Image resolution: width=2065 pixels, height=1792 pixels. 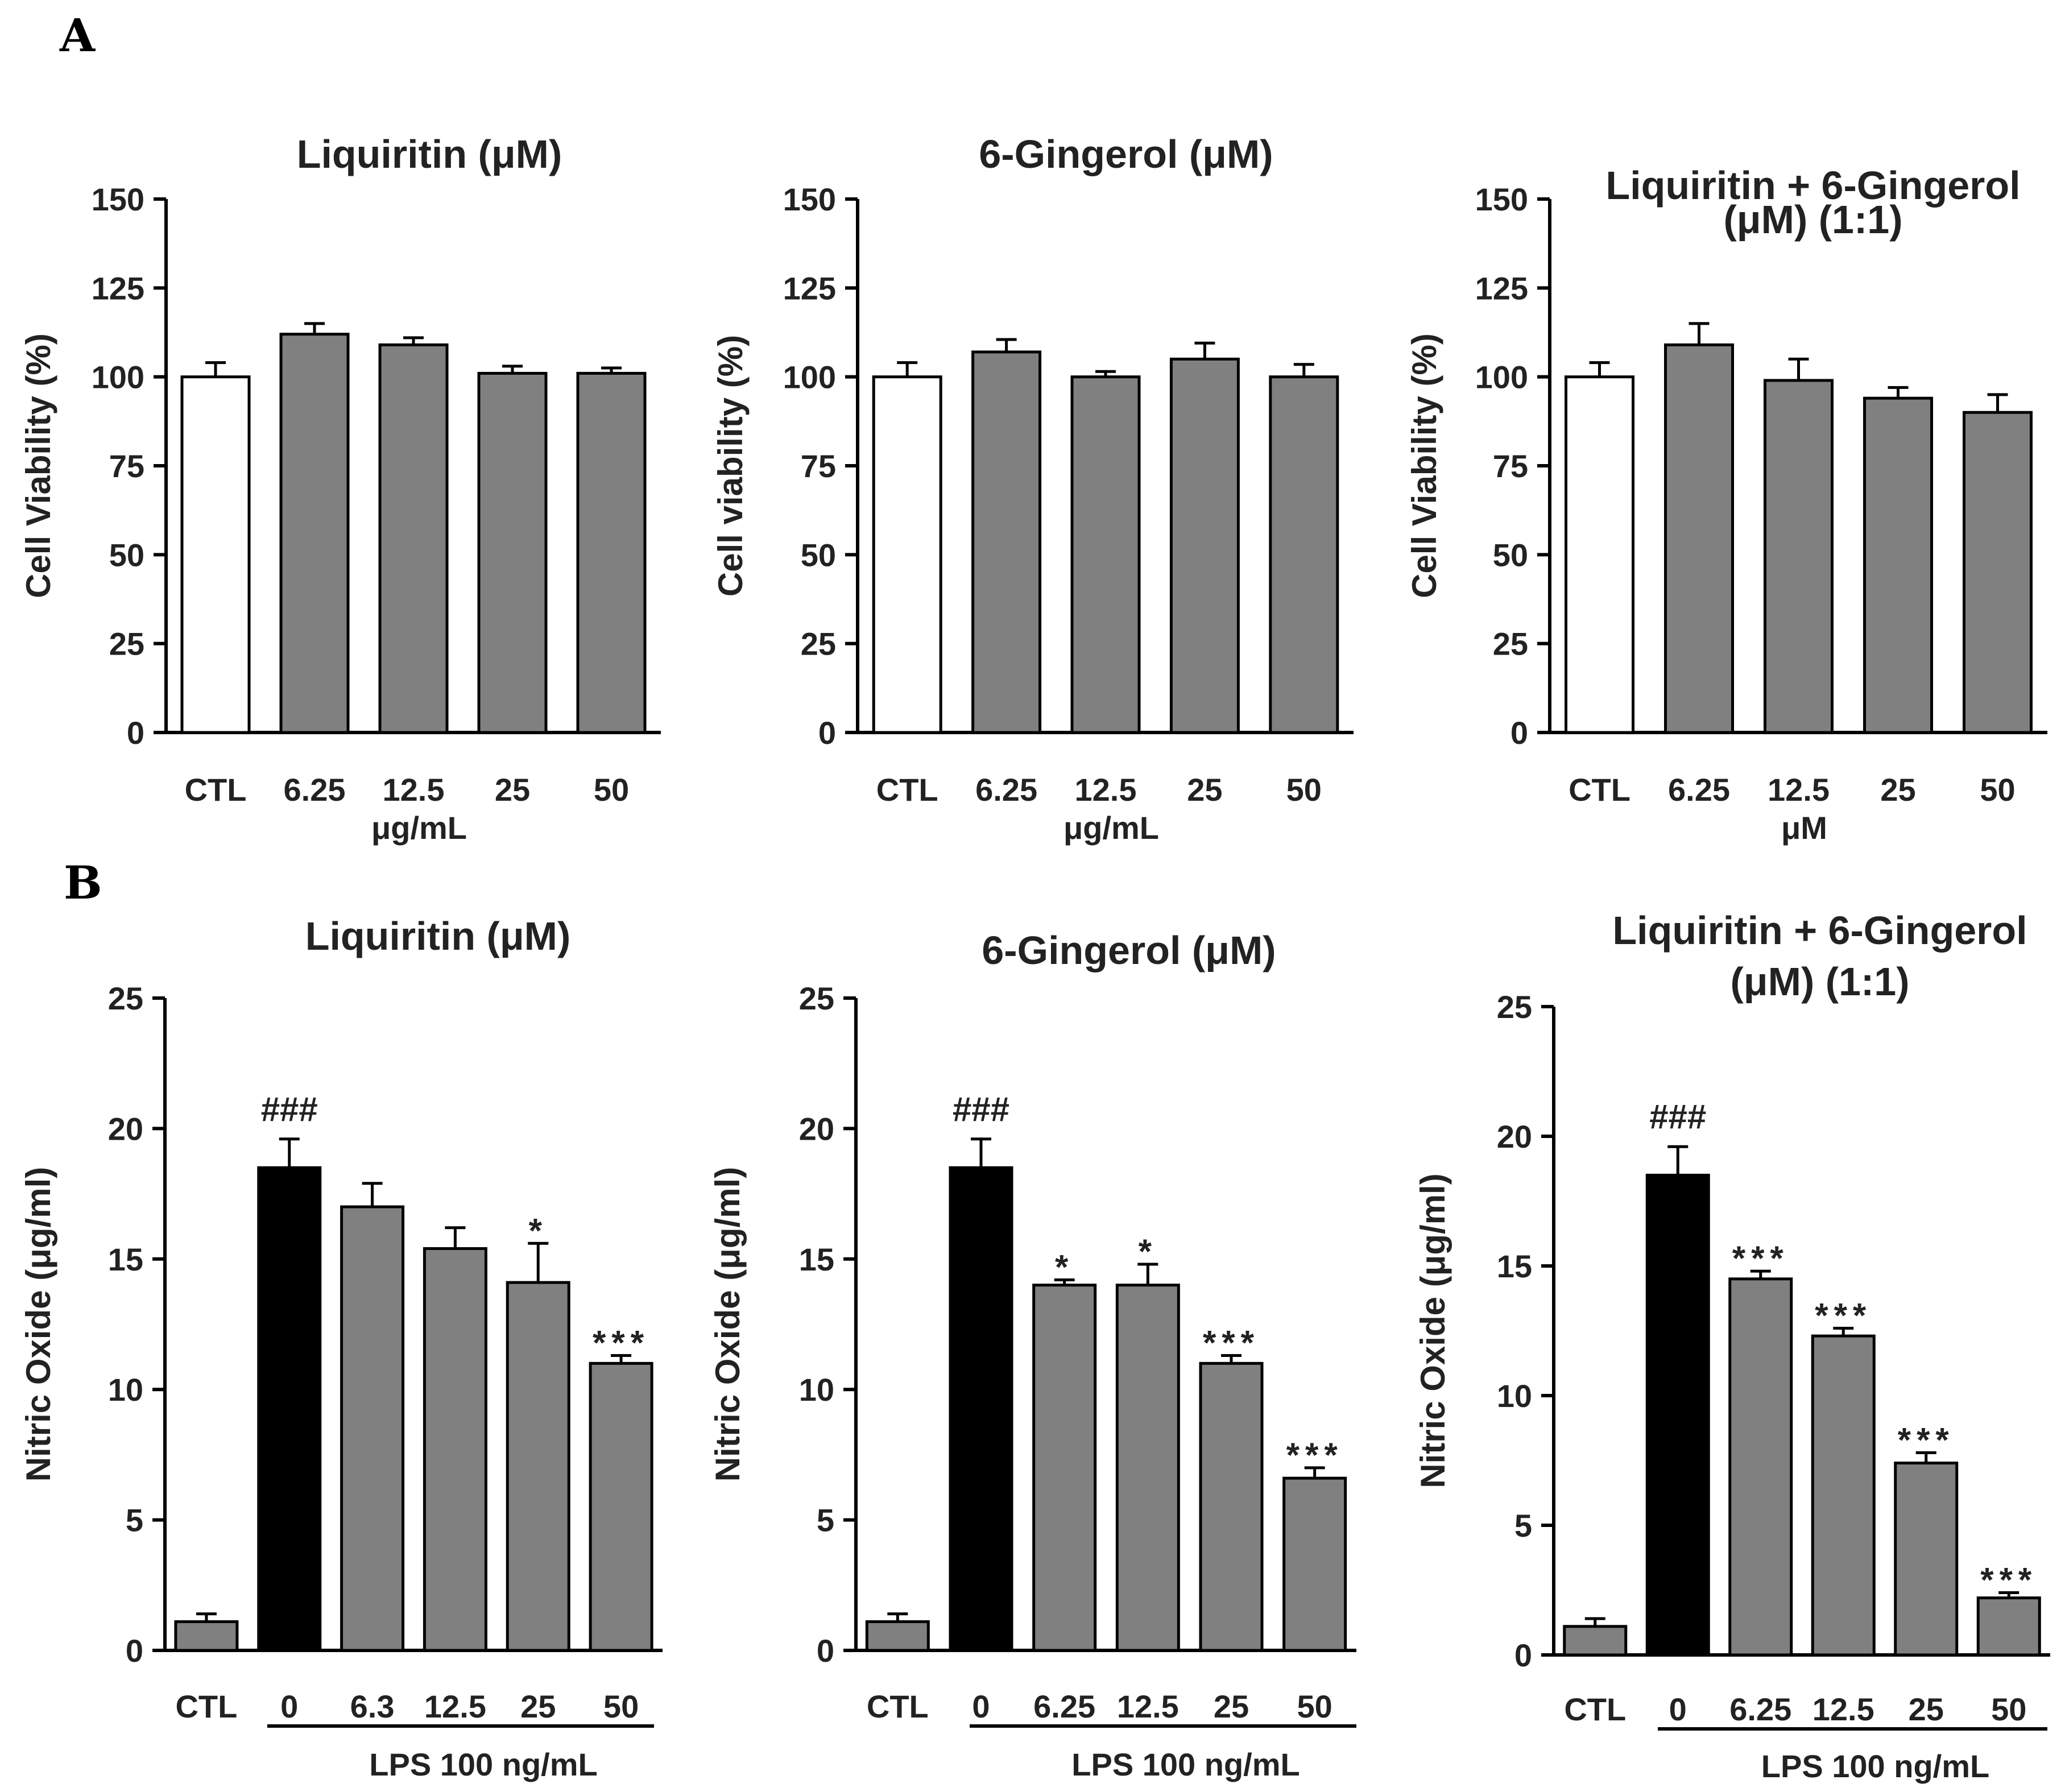 What do you see at coordinates (373, 1706) in the screenshot?
I see `x-tick-label: 6.3` at bounding box center [373, 1706].